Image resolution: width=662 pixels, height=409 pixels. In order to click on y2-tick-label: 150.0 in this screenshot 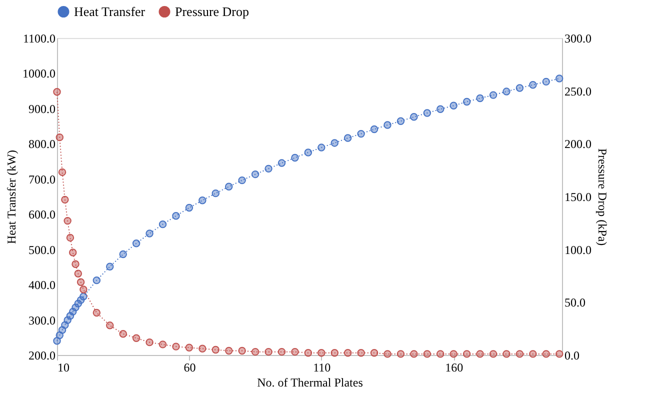, I will do `click(578, 197)`.